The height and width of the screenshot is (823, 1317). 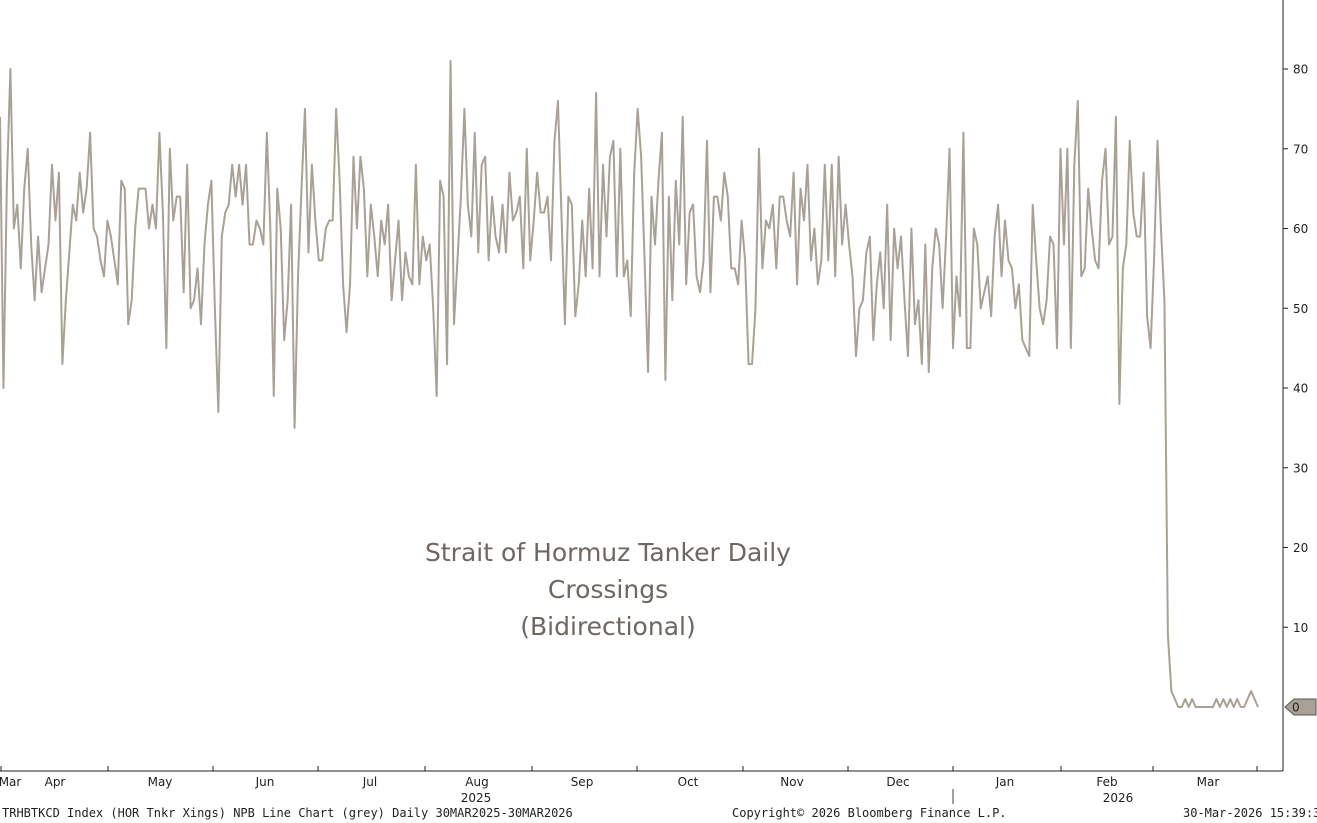 I want to click on x-tick-label: Feb, so click(x=1106, y=782).